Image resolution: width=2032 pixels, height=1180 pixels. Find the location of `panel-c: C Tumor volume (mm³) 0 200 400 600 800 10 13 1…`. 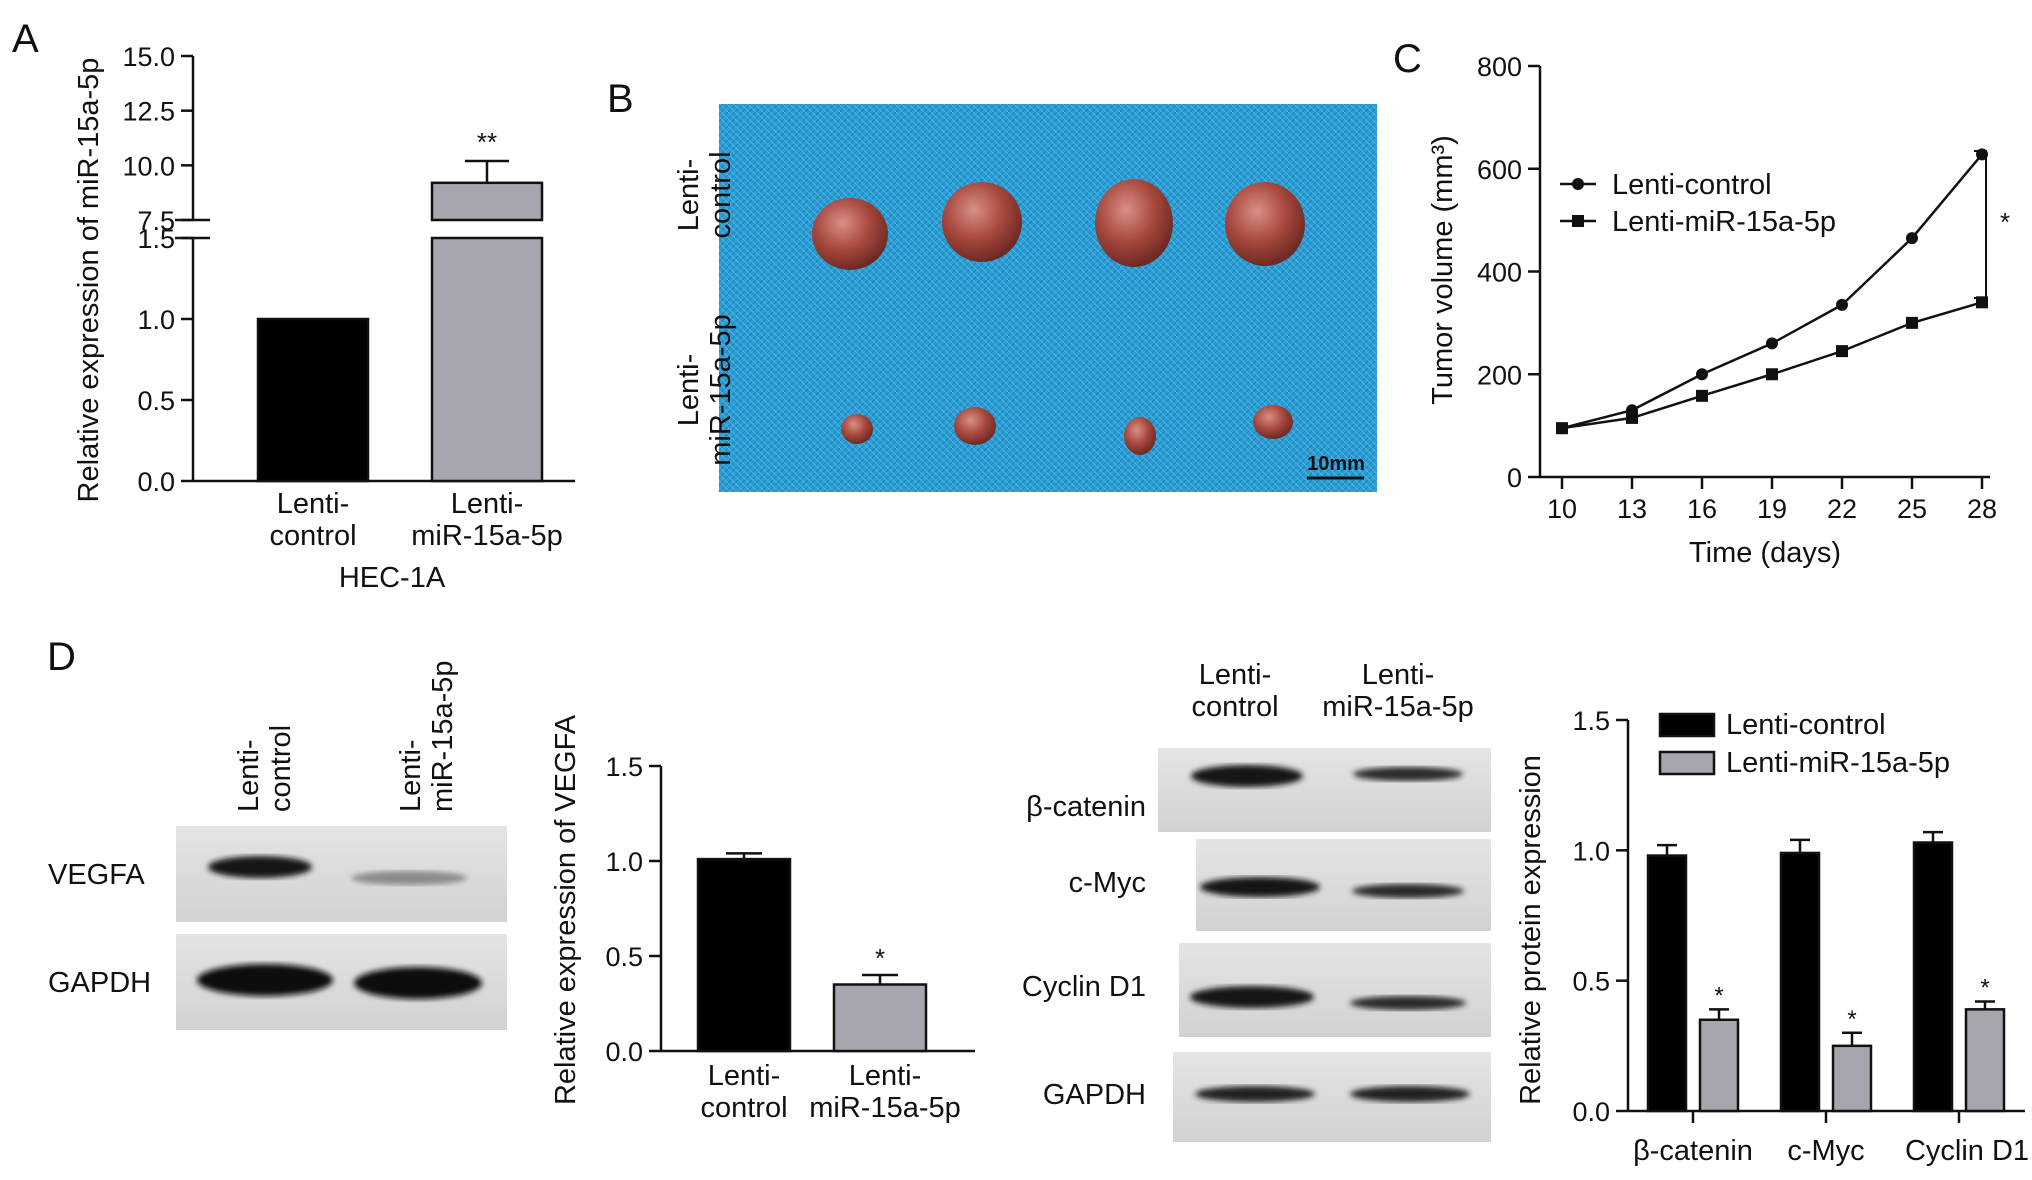

panel-c: C Tumor volume (mm³) 0 200 400 600 800 10 13 1… is located at coordinates (1701, 303).